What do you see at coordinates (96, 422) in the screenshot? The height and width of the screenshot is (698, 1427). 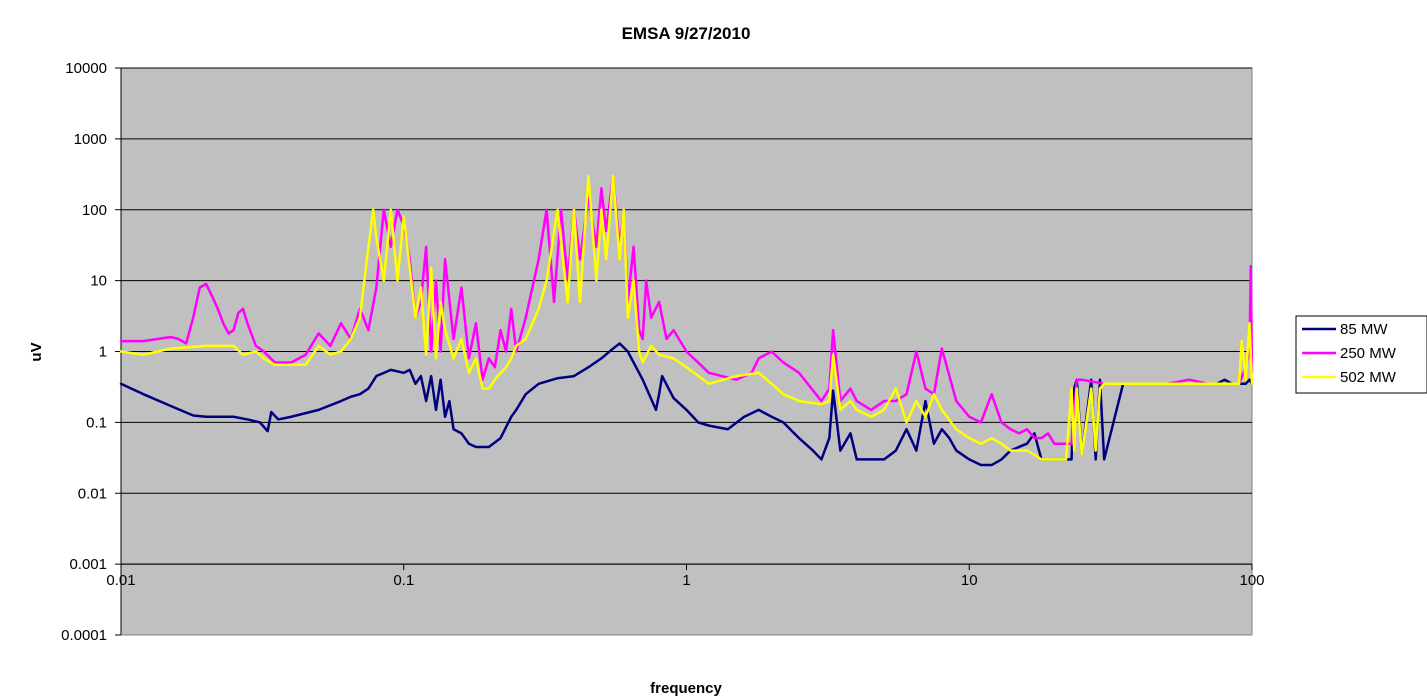 I see `y-tick-label: 0.1` at bounding box center [96, 422].